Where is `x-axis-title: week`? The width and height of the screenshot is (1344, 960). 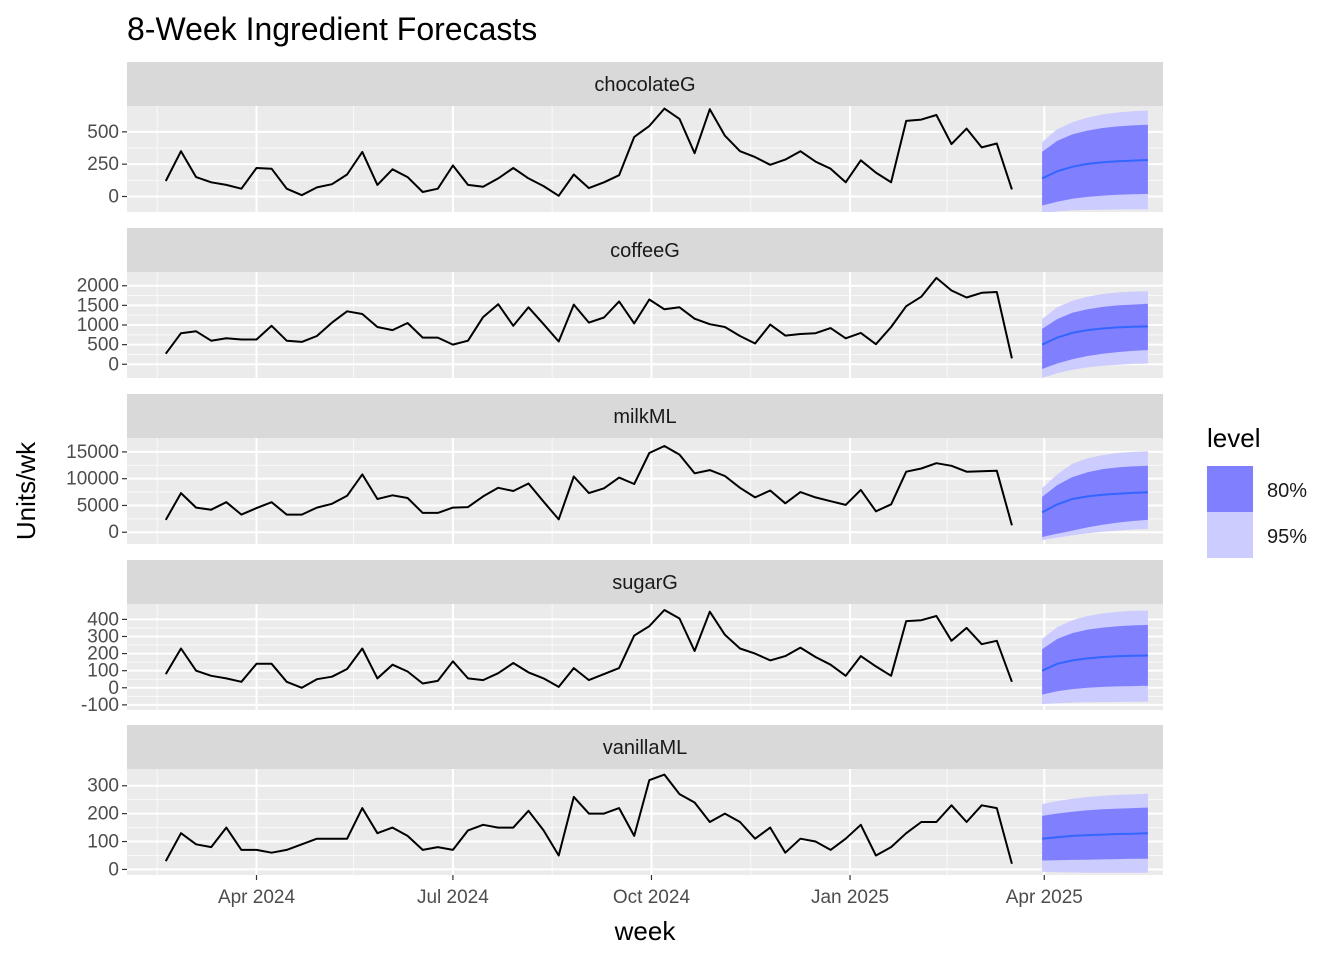
x-axis-title: week is located at coordinates (645, 931).